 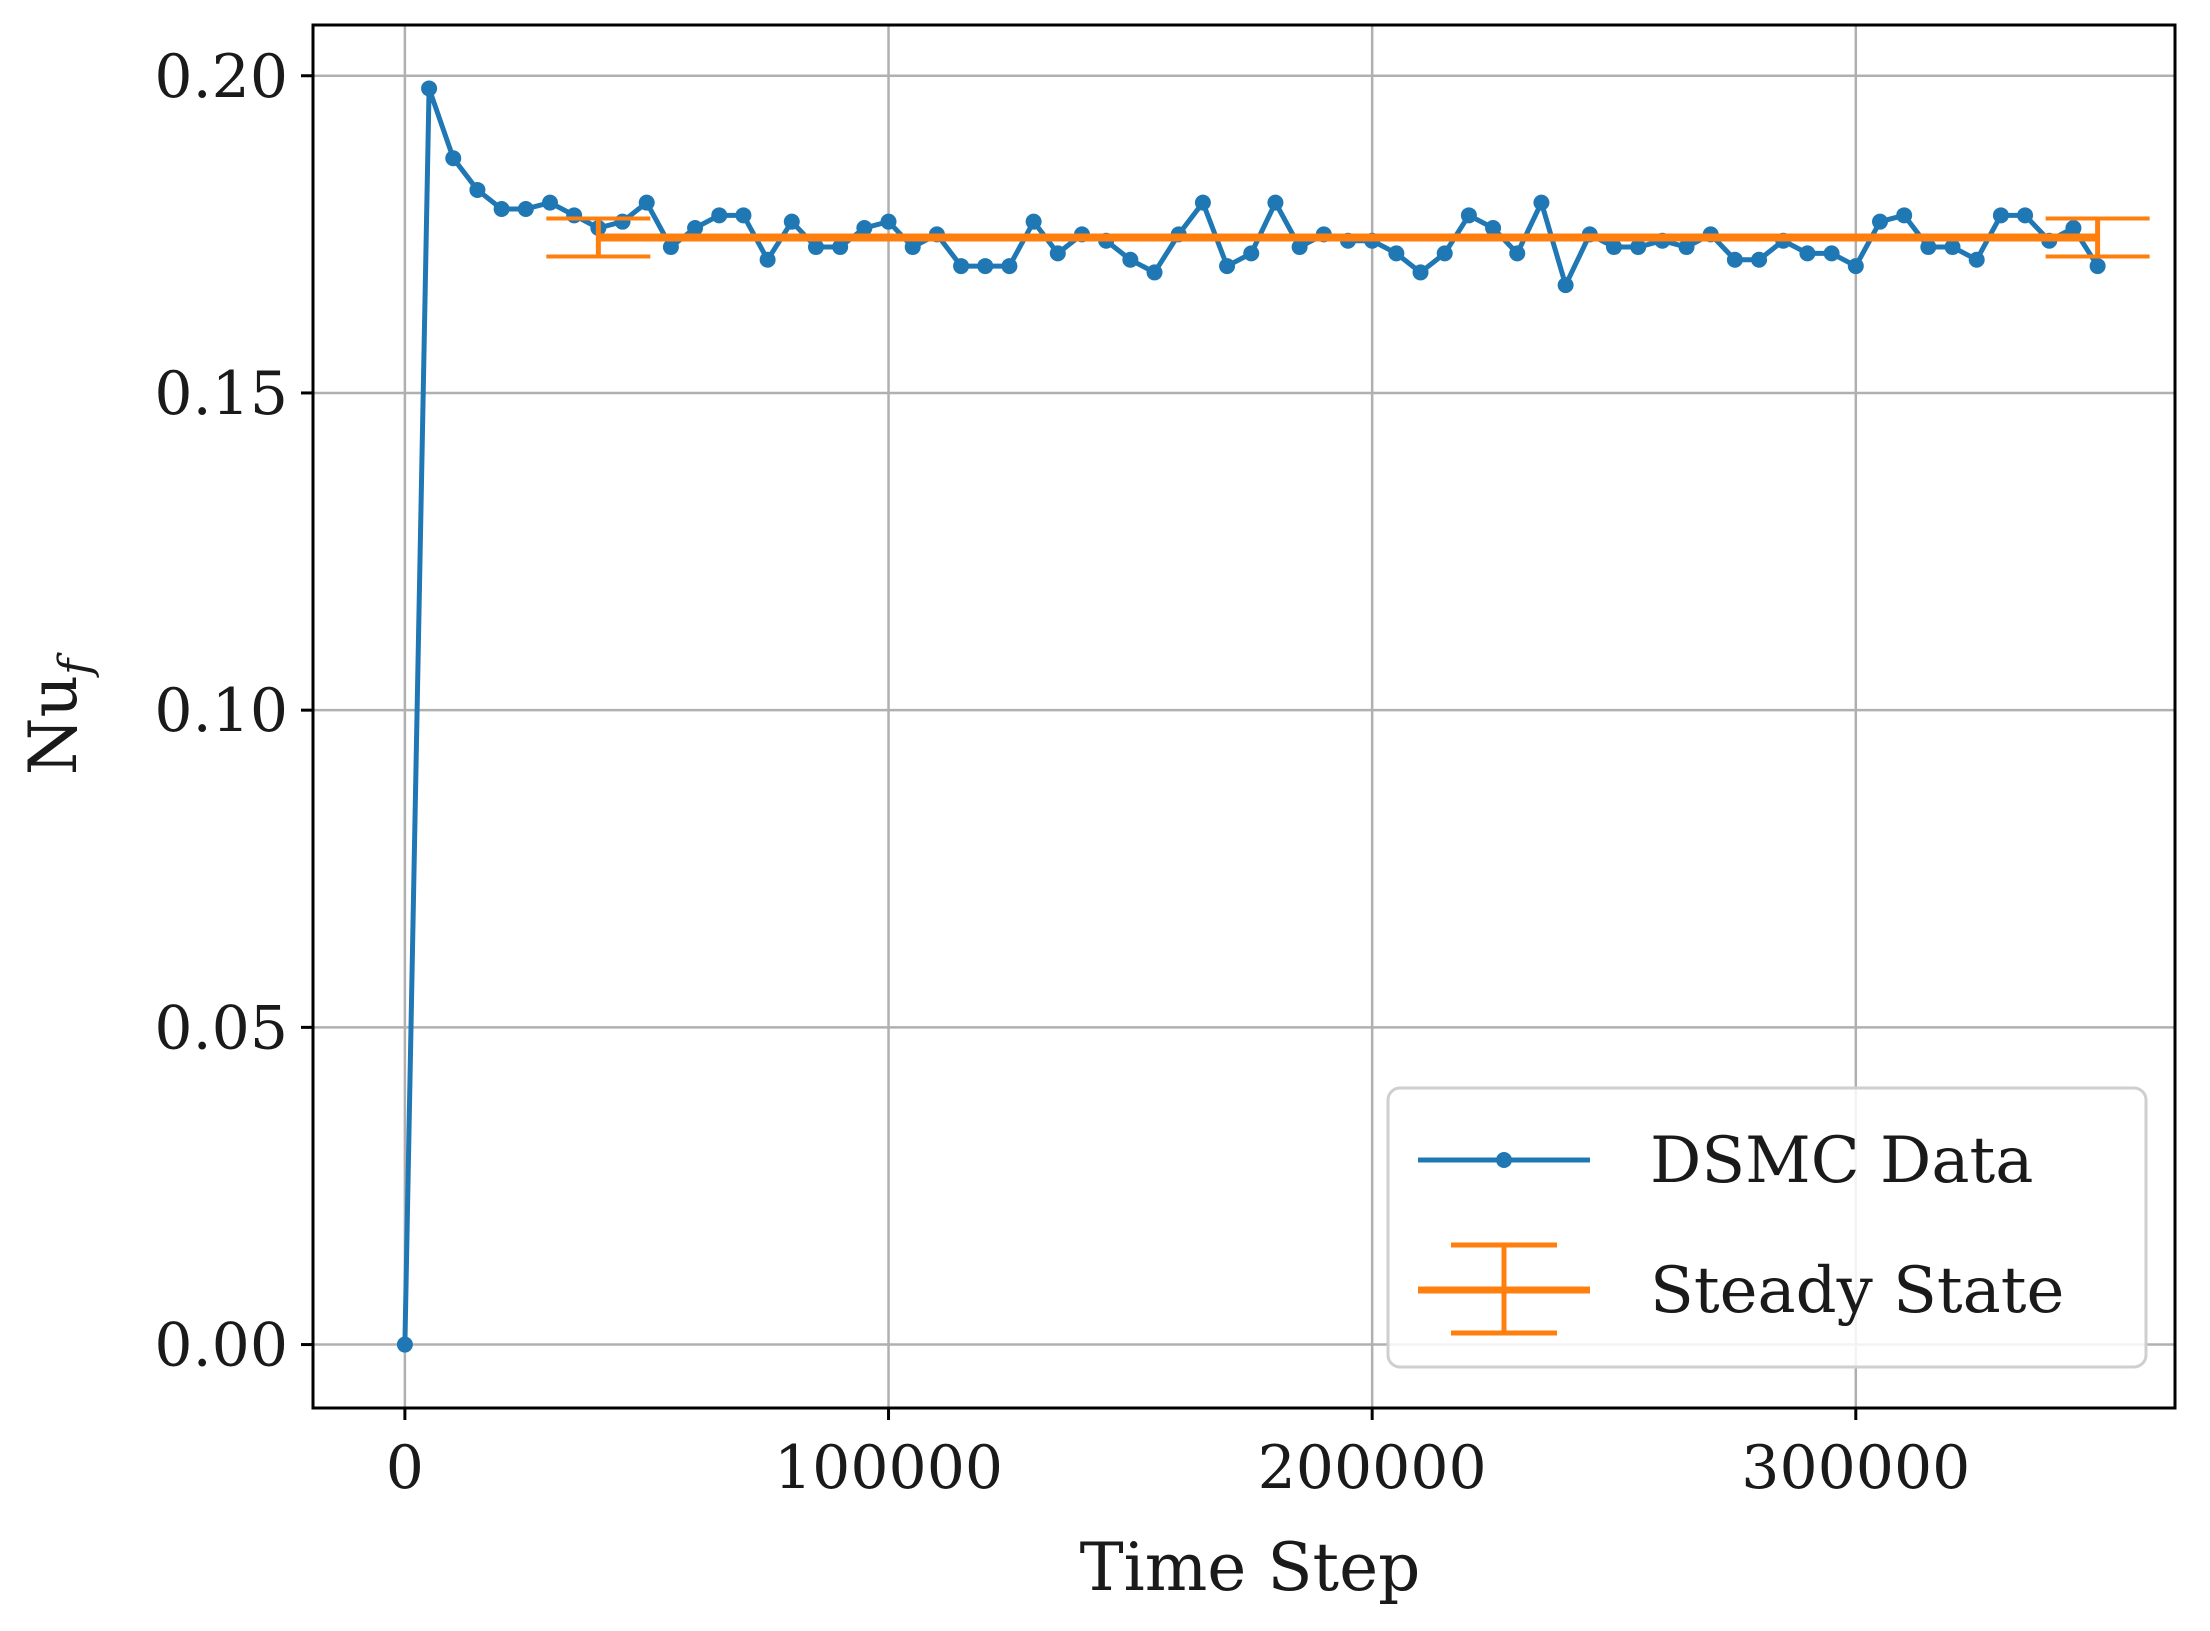 What do you see at coordinates (221, 1028) in the screenshot?
I see `y-tick-label: 0.05` at bounding box center [221, 1028].